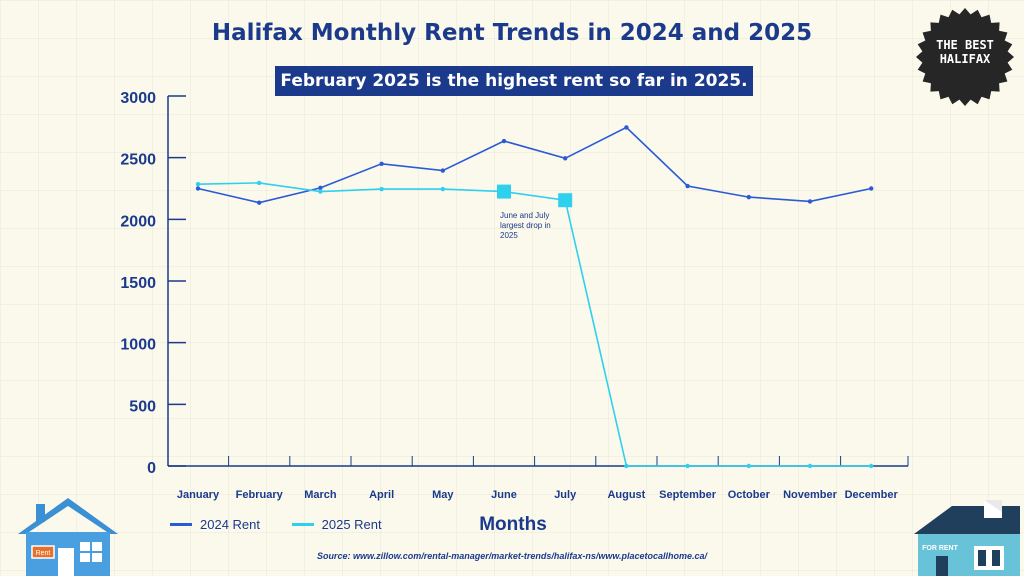  I want to click on house-left-icon: Rent, so click(68, 537).